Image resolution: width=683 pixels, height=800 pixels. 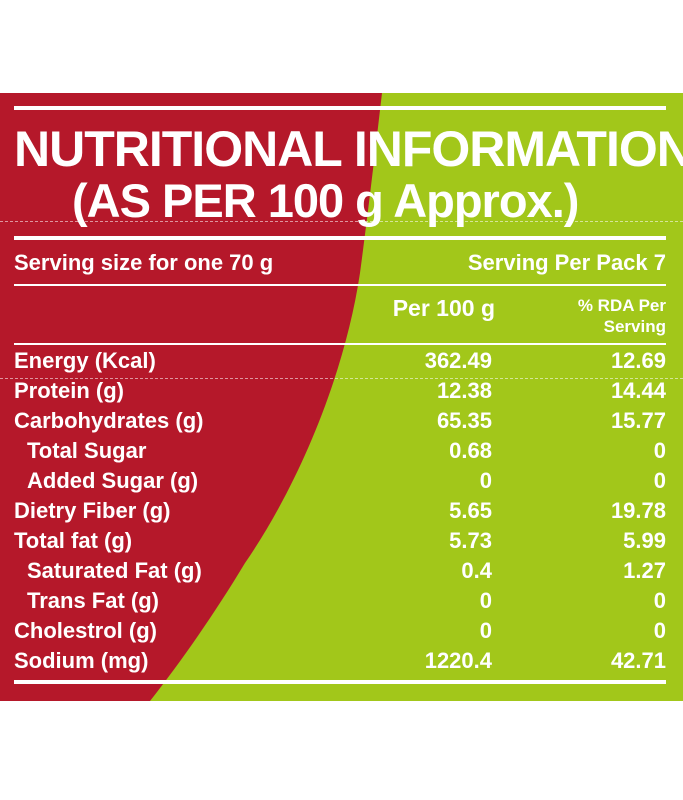 What do you see at coordinates (634, 326) in the screenshot?
I see `column-header-rda-line2: Serving` at bounding box center [634, 326].